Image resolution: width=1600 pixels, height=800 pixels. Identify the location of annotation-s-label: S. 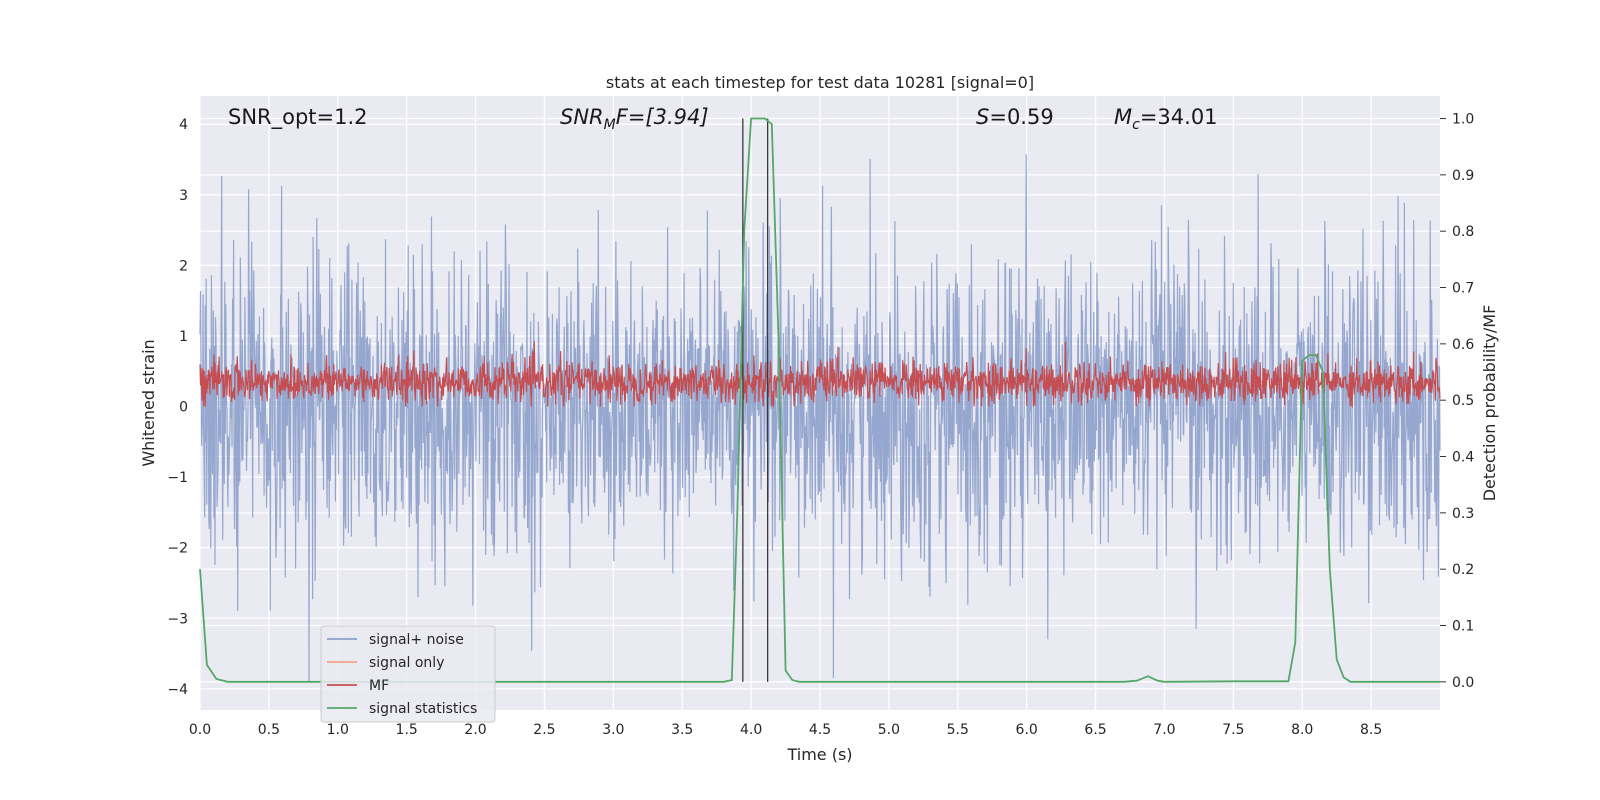
(982, 117).